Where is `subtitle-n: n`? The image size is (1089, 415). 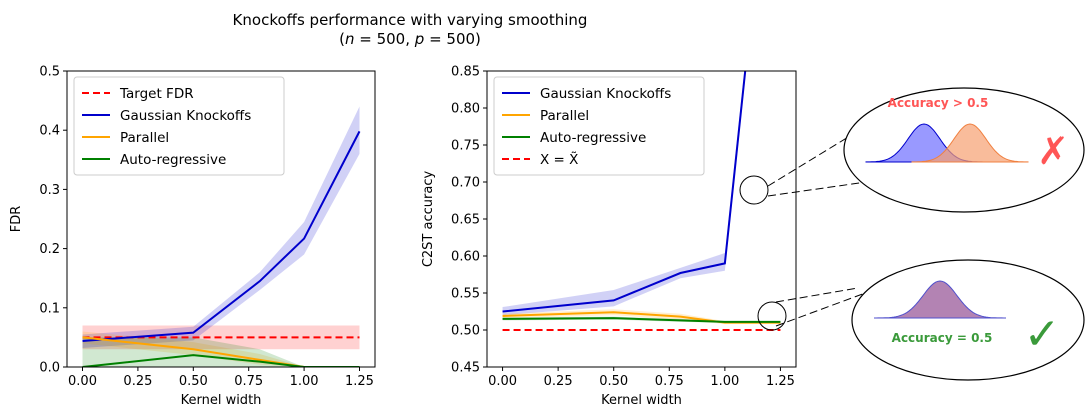
subtitle-n: n is located at coordinates (350, 39).